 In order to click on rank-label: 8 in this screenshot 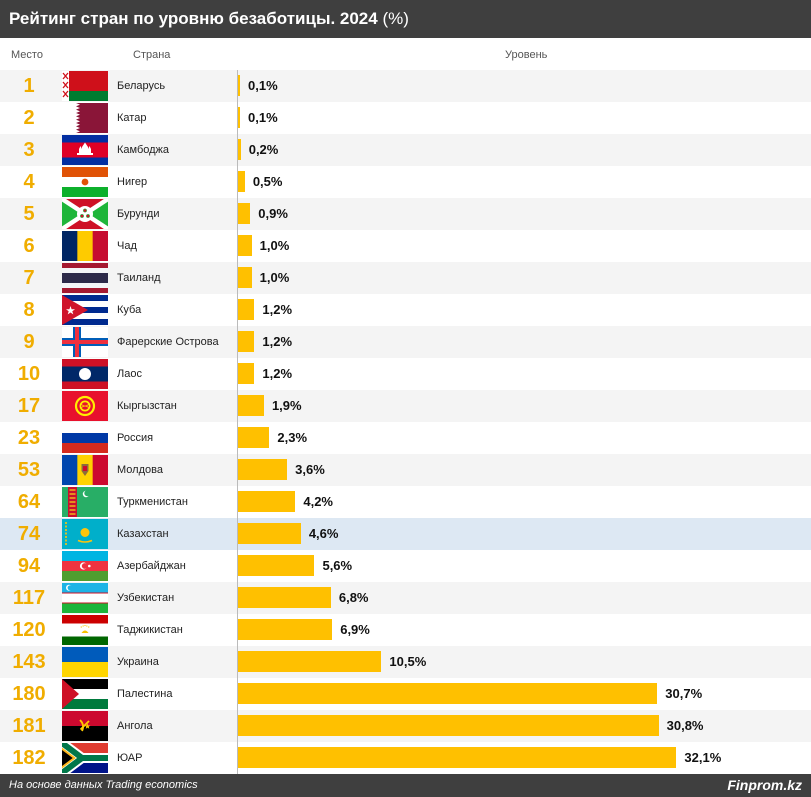, I will do `click(29, 310)`.